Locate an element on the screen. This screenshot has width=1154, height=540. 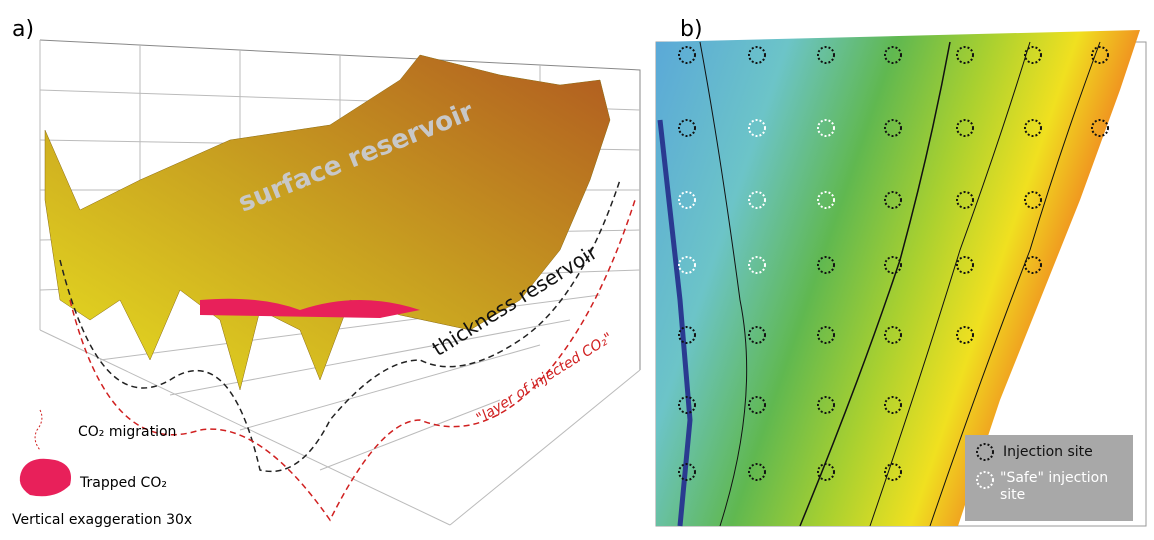
legend-text: "Safe" injection site is located at coordinates (1054, 486).